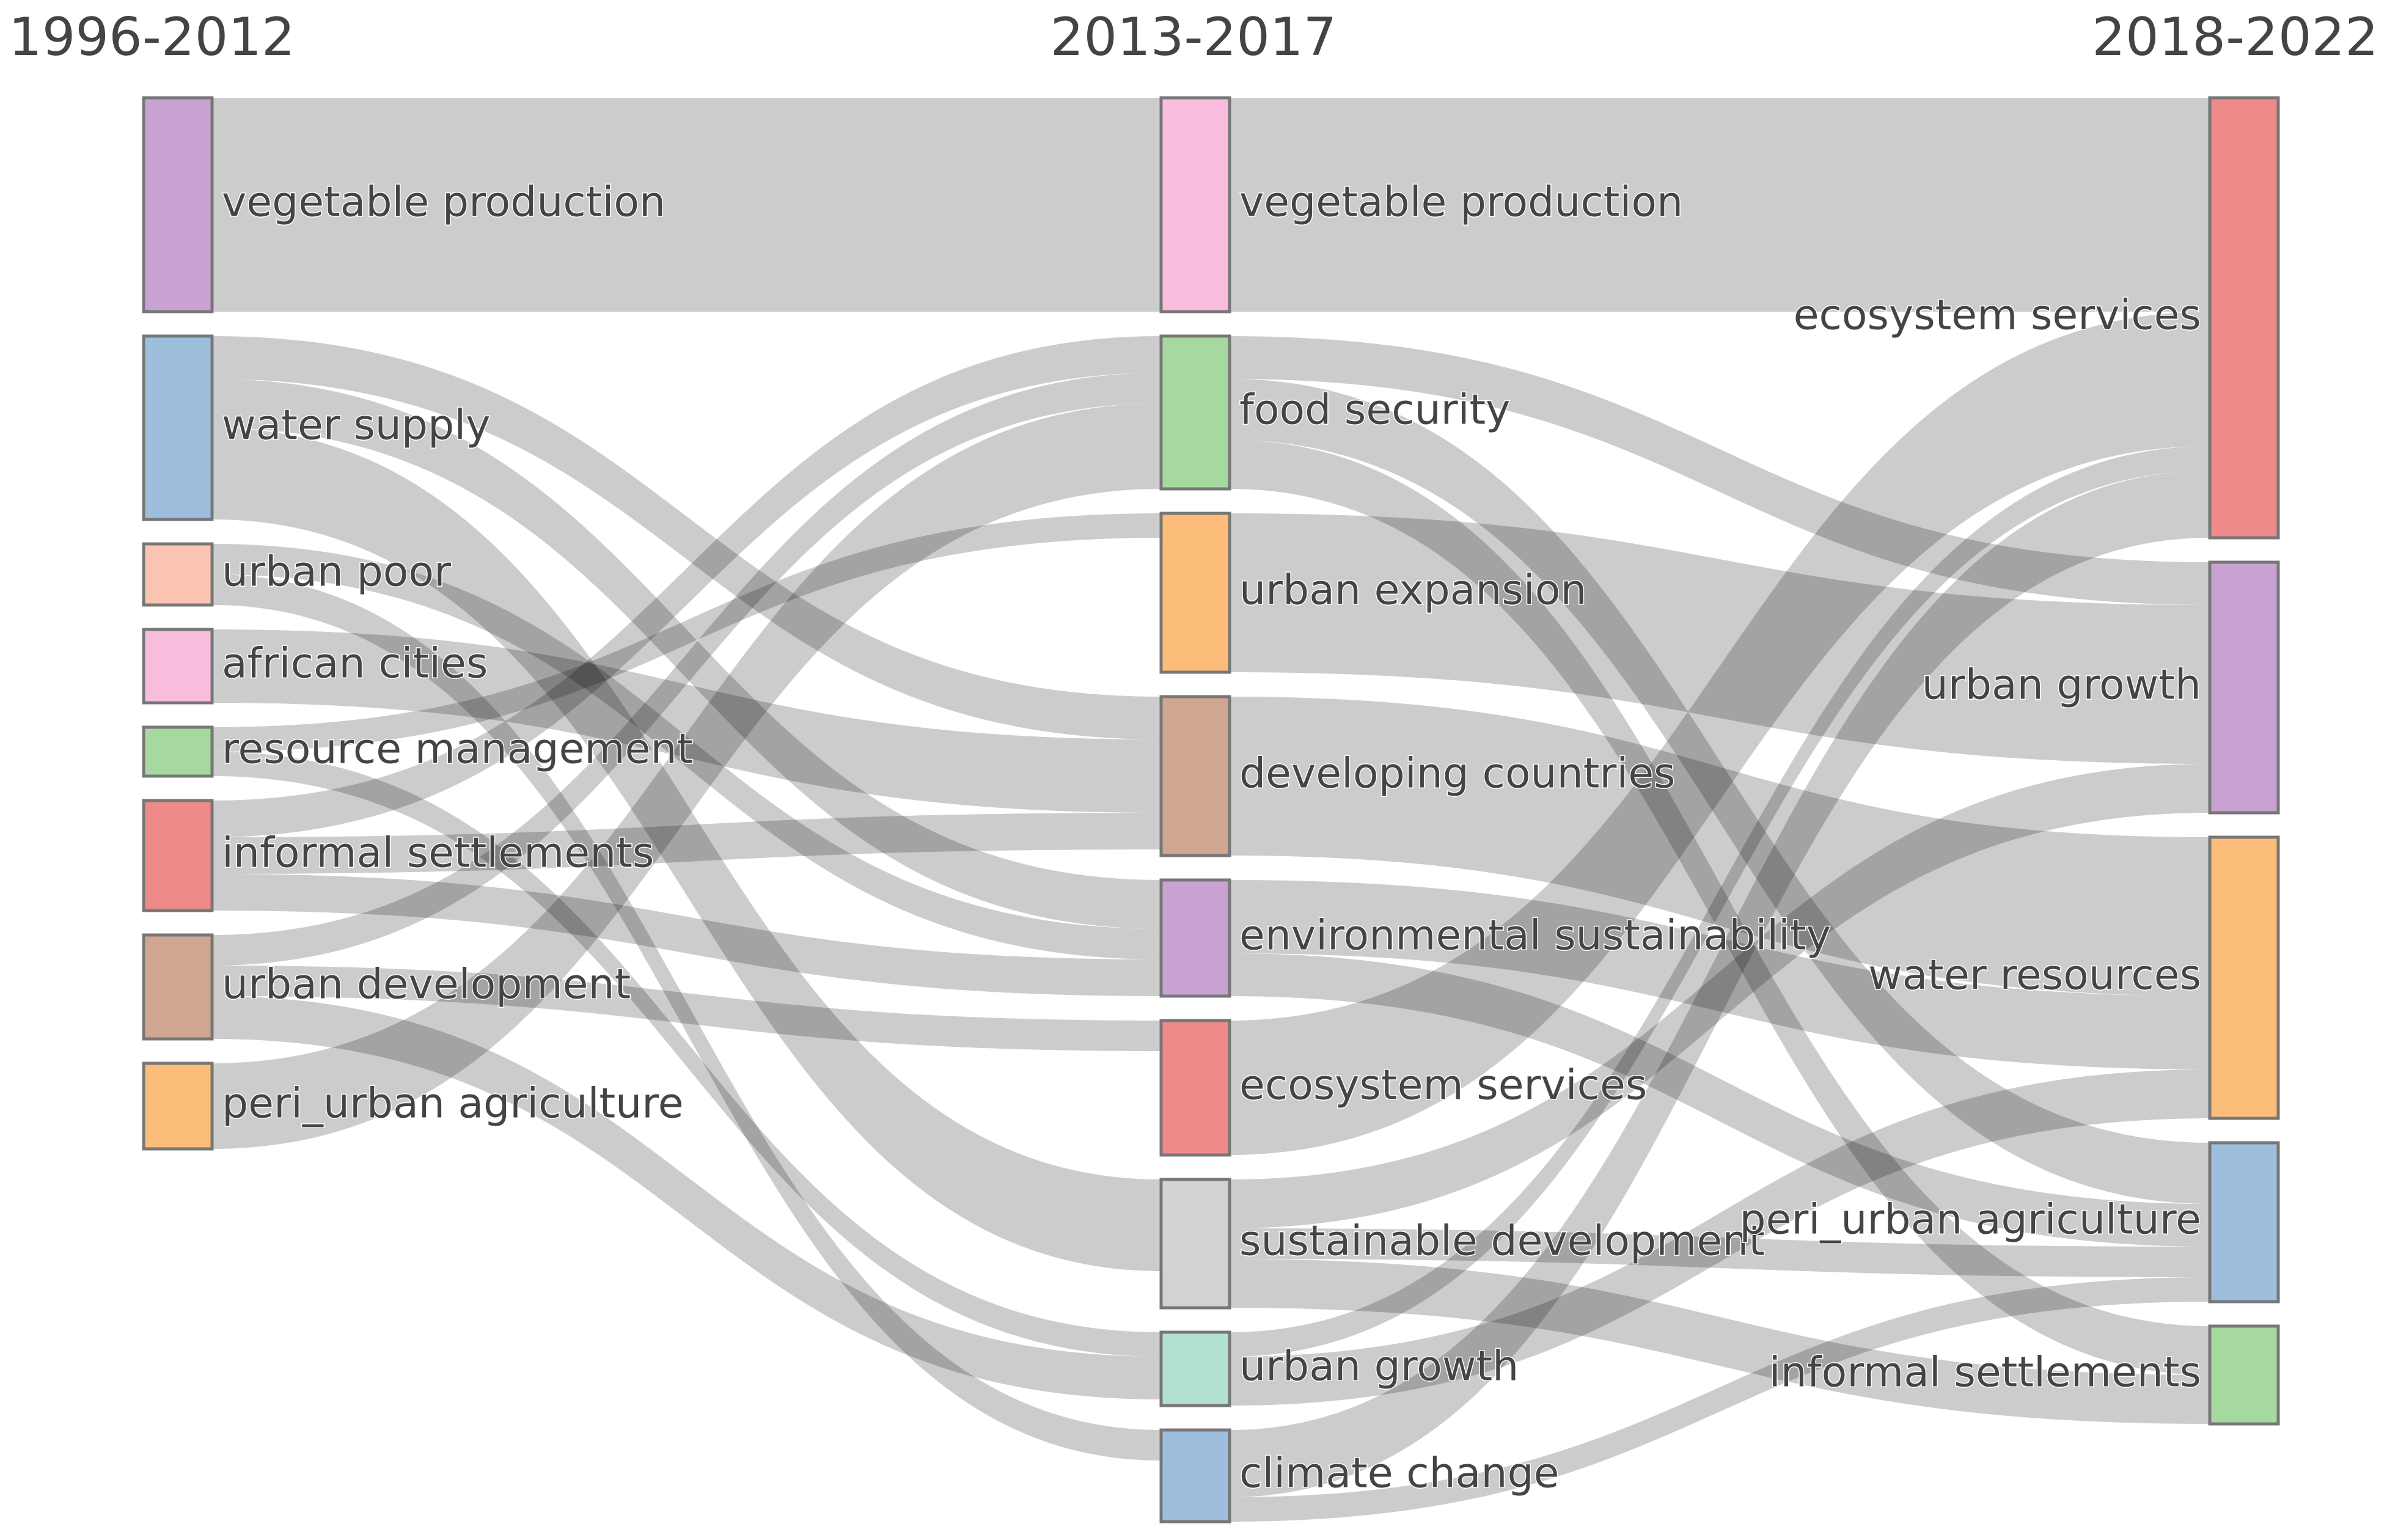 This screenshot has width=2387, height=1540. I want to click on link-a_informal-to-b_food, so click(687, 587).